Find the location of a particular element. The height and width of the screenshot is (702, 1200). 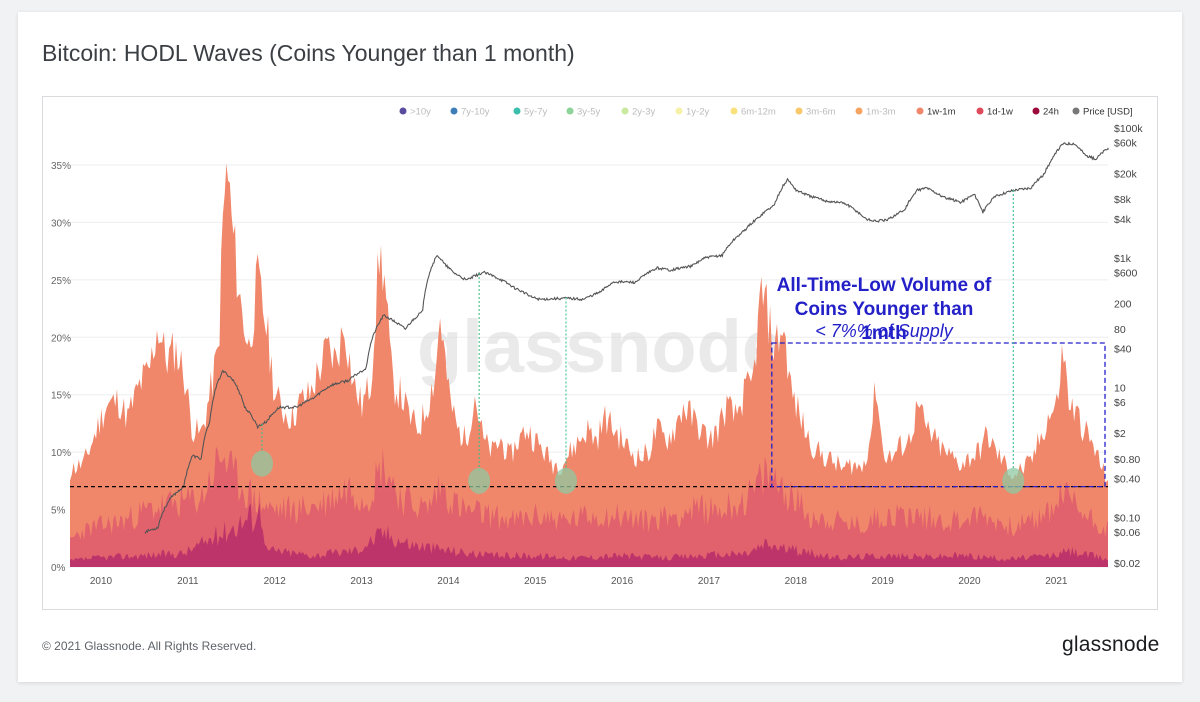

footer-copyright: © 2021 Glassnode. All Rights Reserved. is located at coordinates (149, 646).